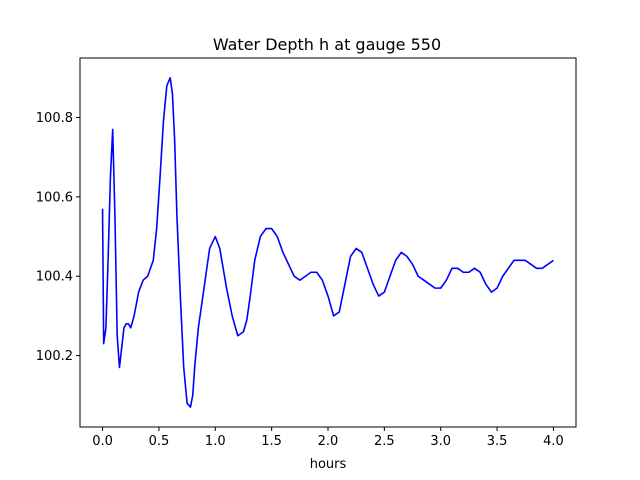 The width and height of the screenshot is (640, 480). Describe the element at coordinates (215, 441) in the screenshot. I see `x-tick-label: 1.0` at that location.